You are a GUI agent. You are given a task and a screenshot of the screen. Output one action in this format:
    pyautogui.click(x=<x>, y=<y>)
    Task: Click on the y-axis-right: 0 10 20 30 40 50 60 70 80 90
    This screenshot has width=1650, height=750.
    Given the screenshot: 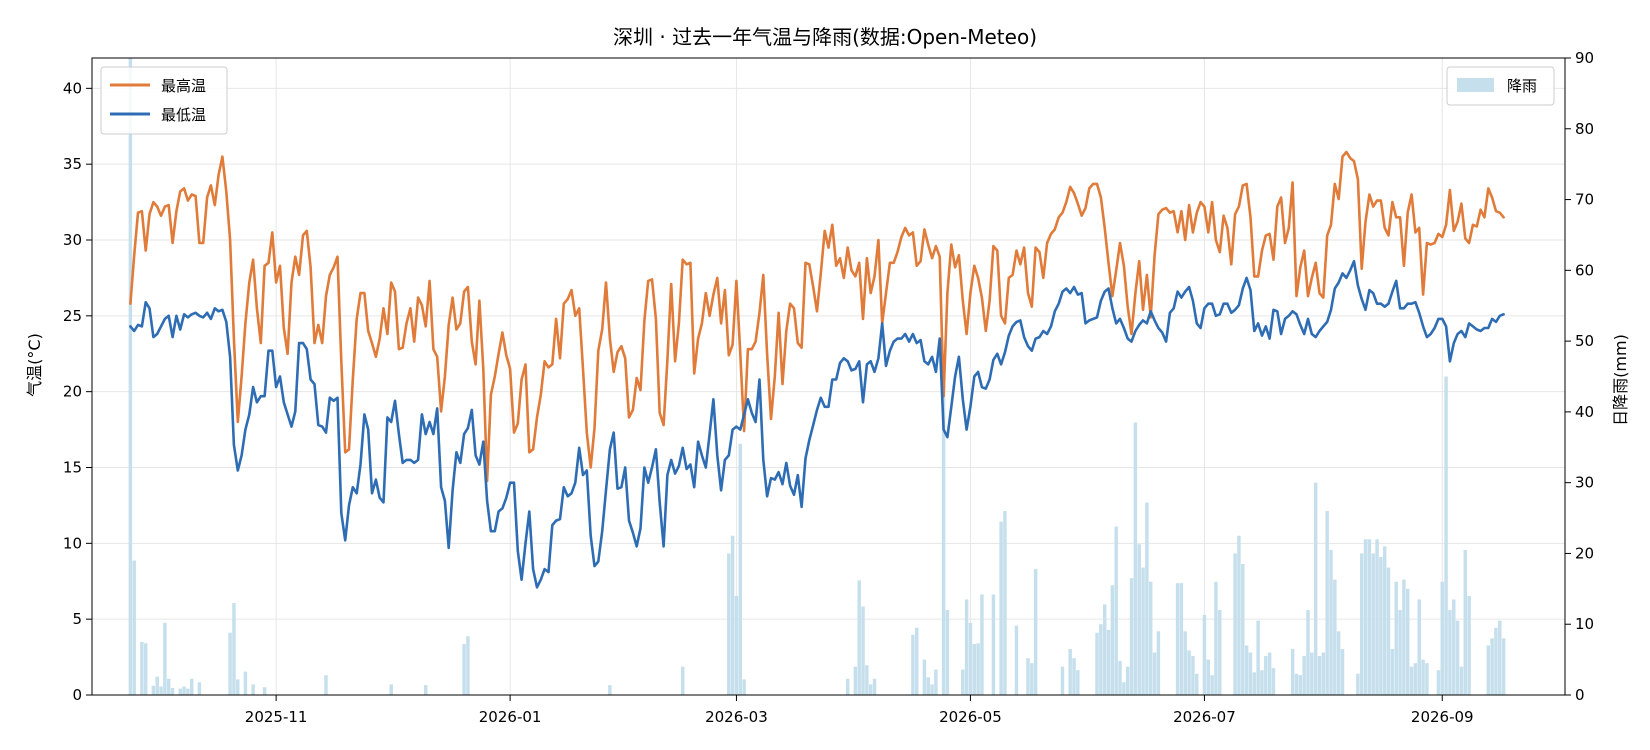 What is the action you would take?
    pyautogui.click(x=1579, y=376)
    